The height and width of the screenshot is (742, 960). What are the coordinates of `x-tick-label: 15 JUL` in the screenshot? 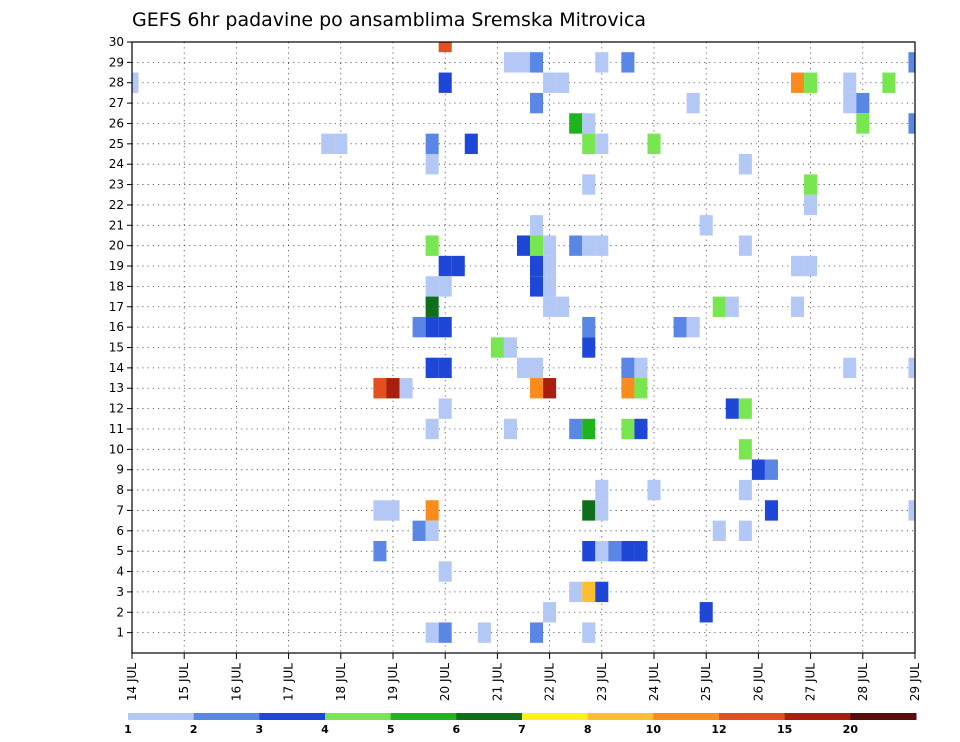 It's located at (184, 682).